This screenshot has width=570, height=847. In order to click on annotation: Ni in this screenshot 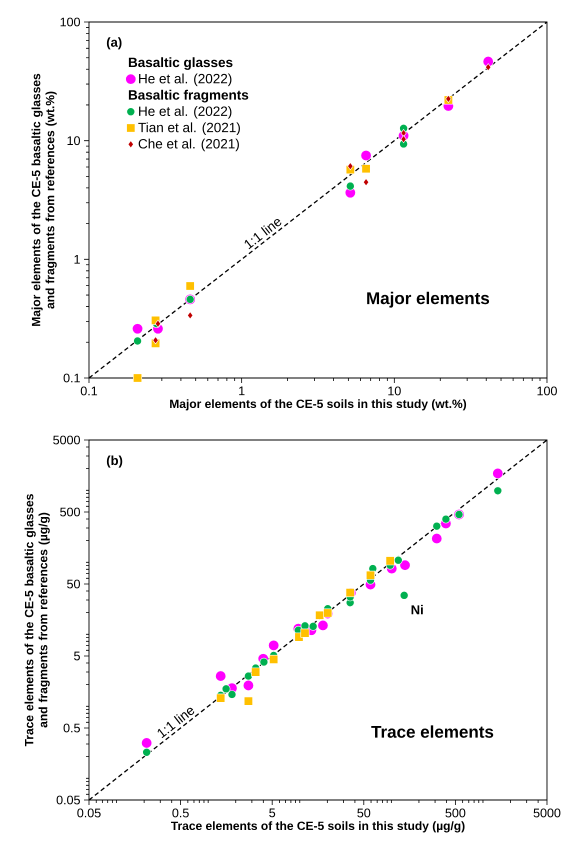, I will do `click(417, 609)`.